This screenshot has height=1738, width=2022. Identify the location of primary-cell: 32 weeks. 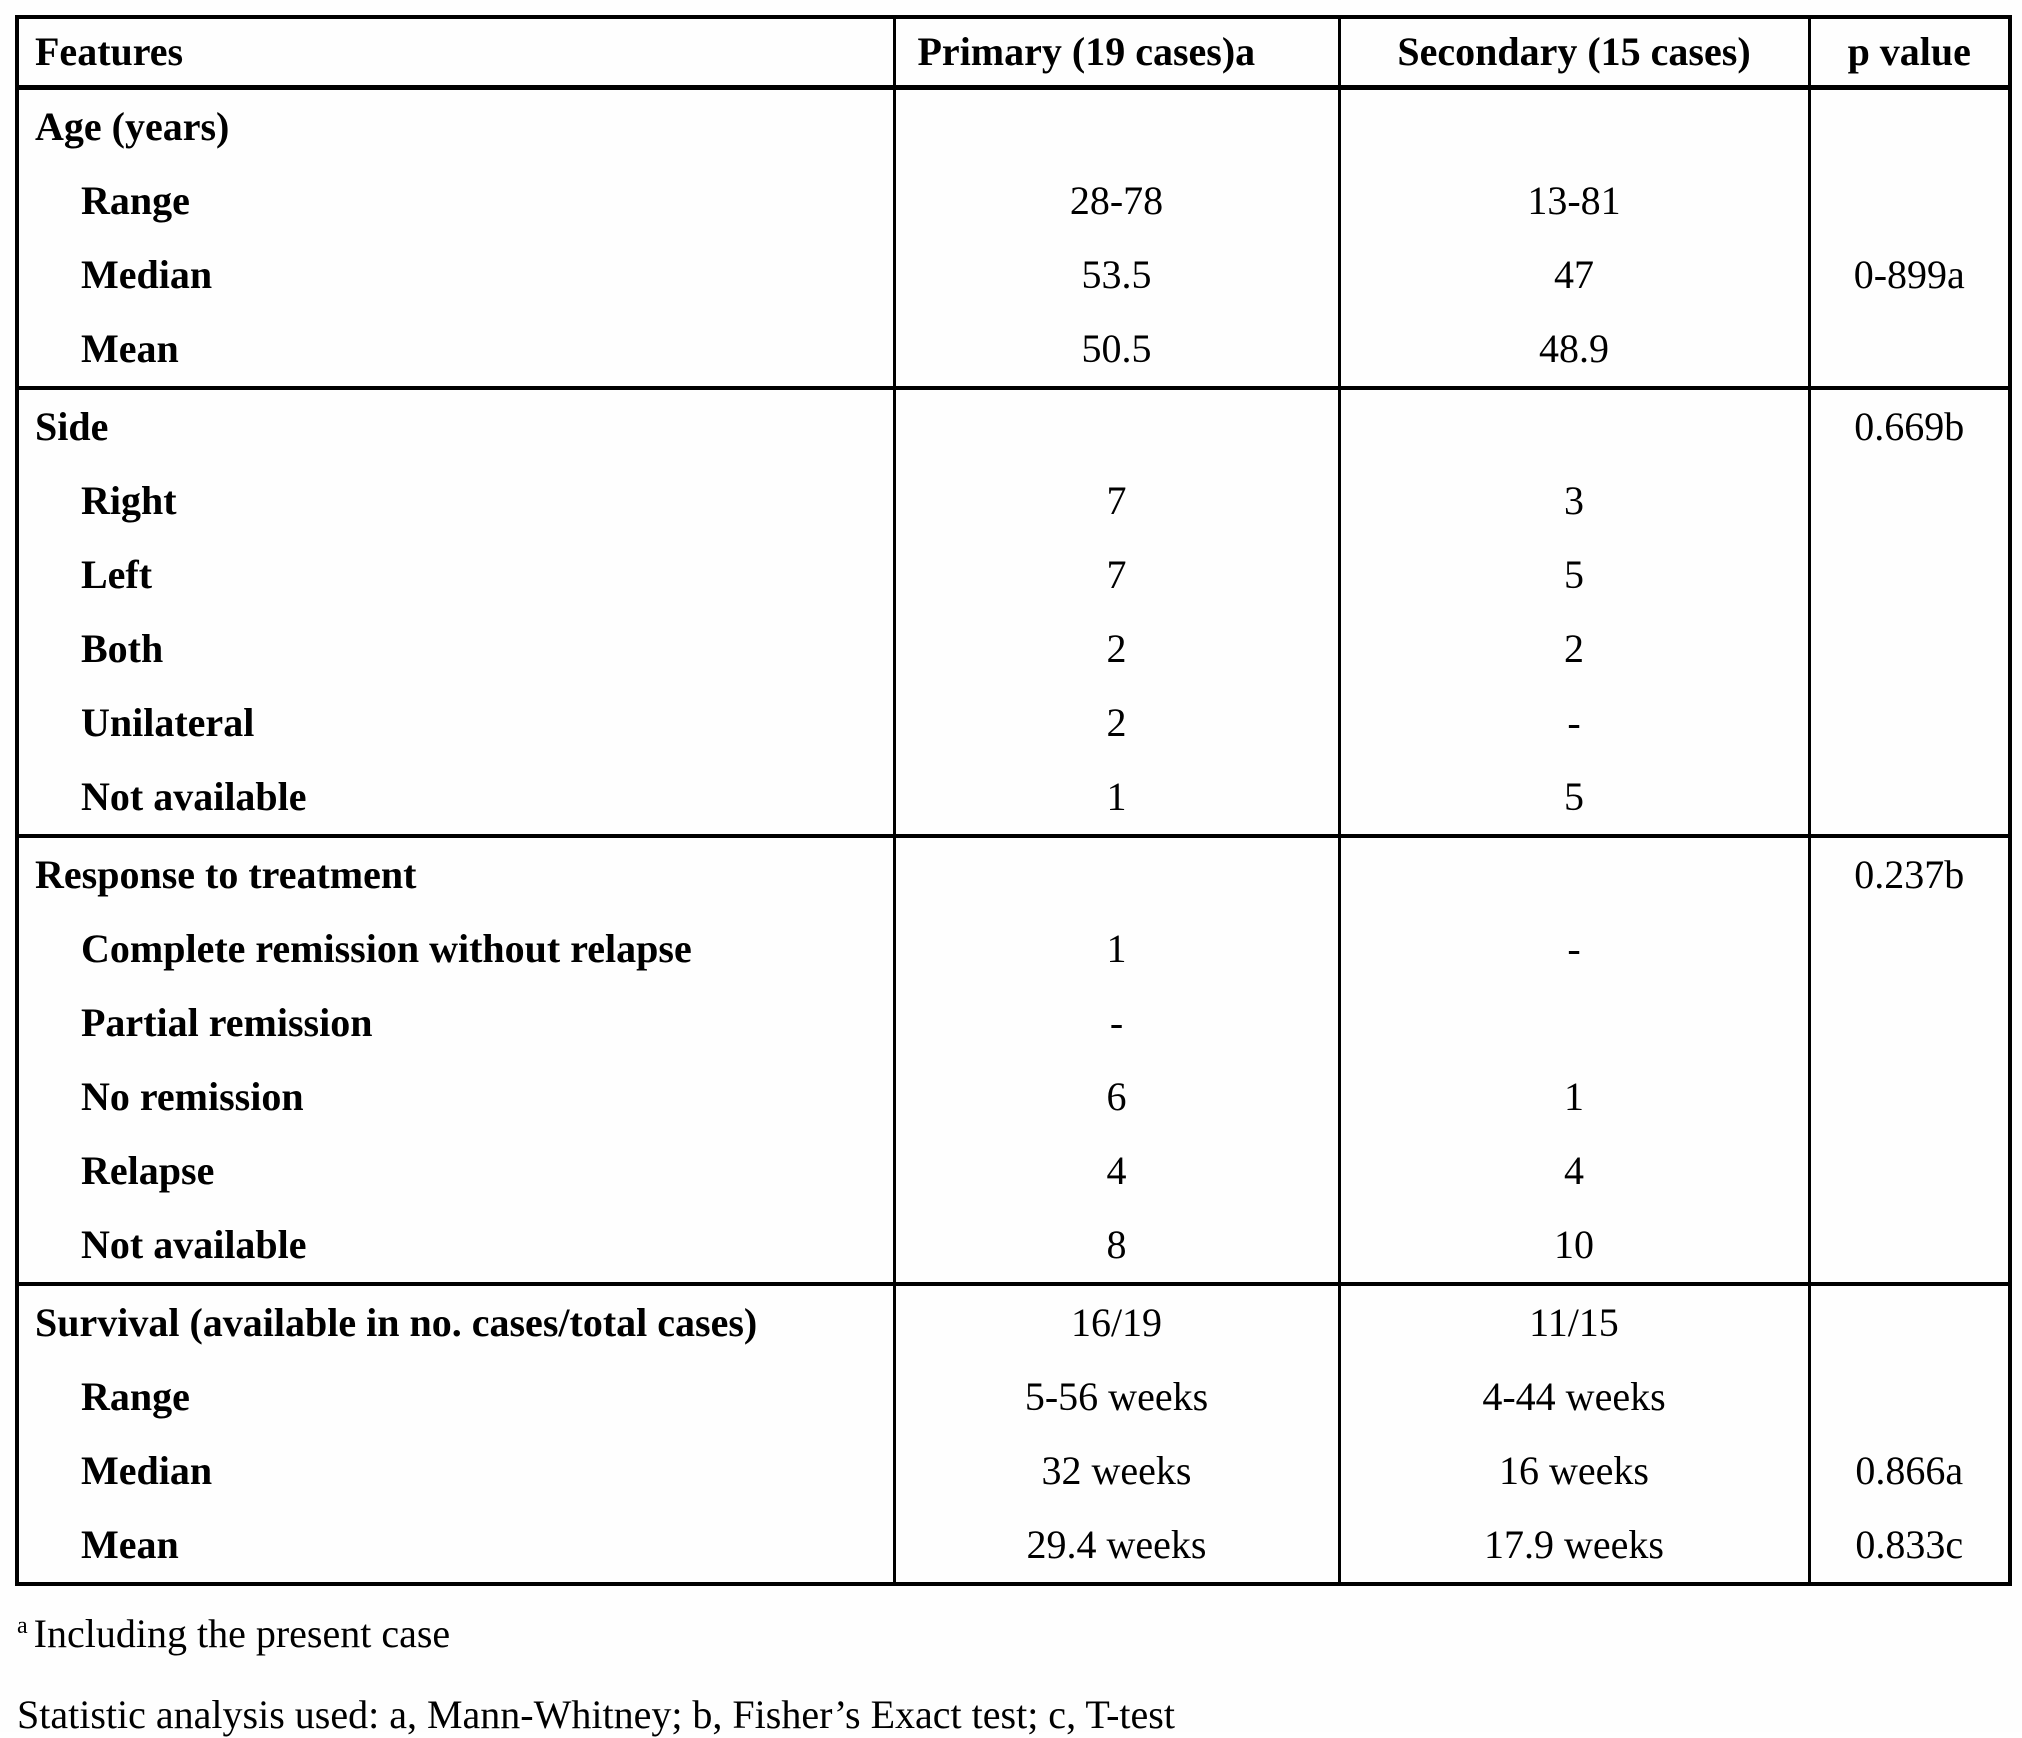
(1115, 1471).